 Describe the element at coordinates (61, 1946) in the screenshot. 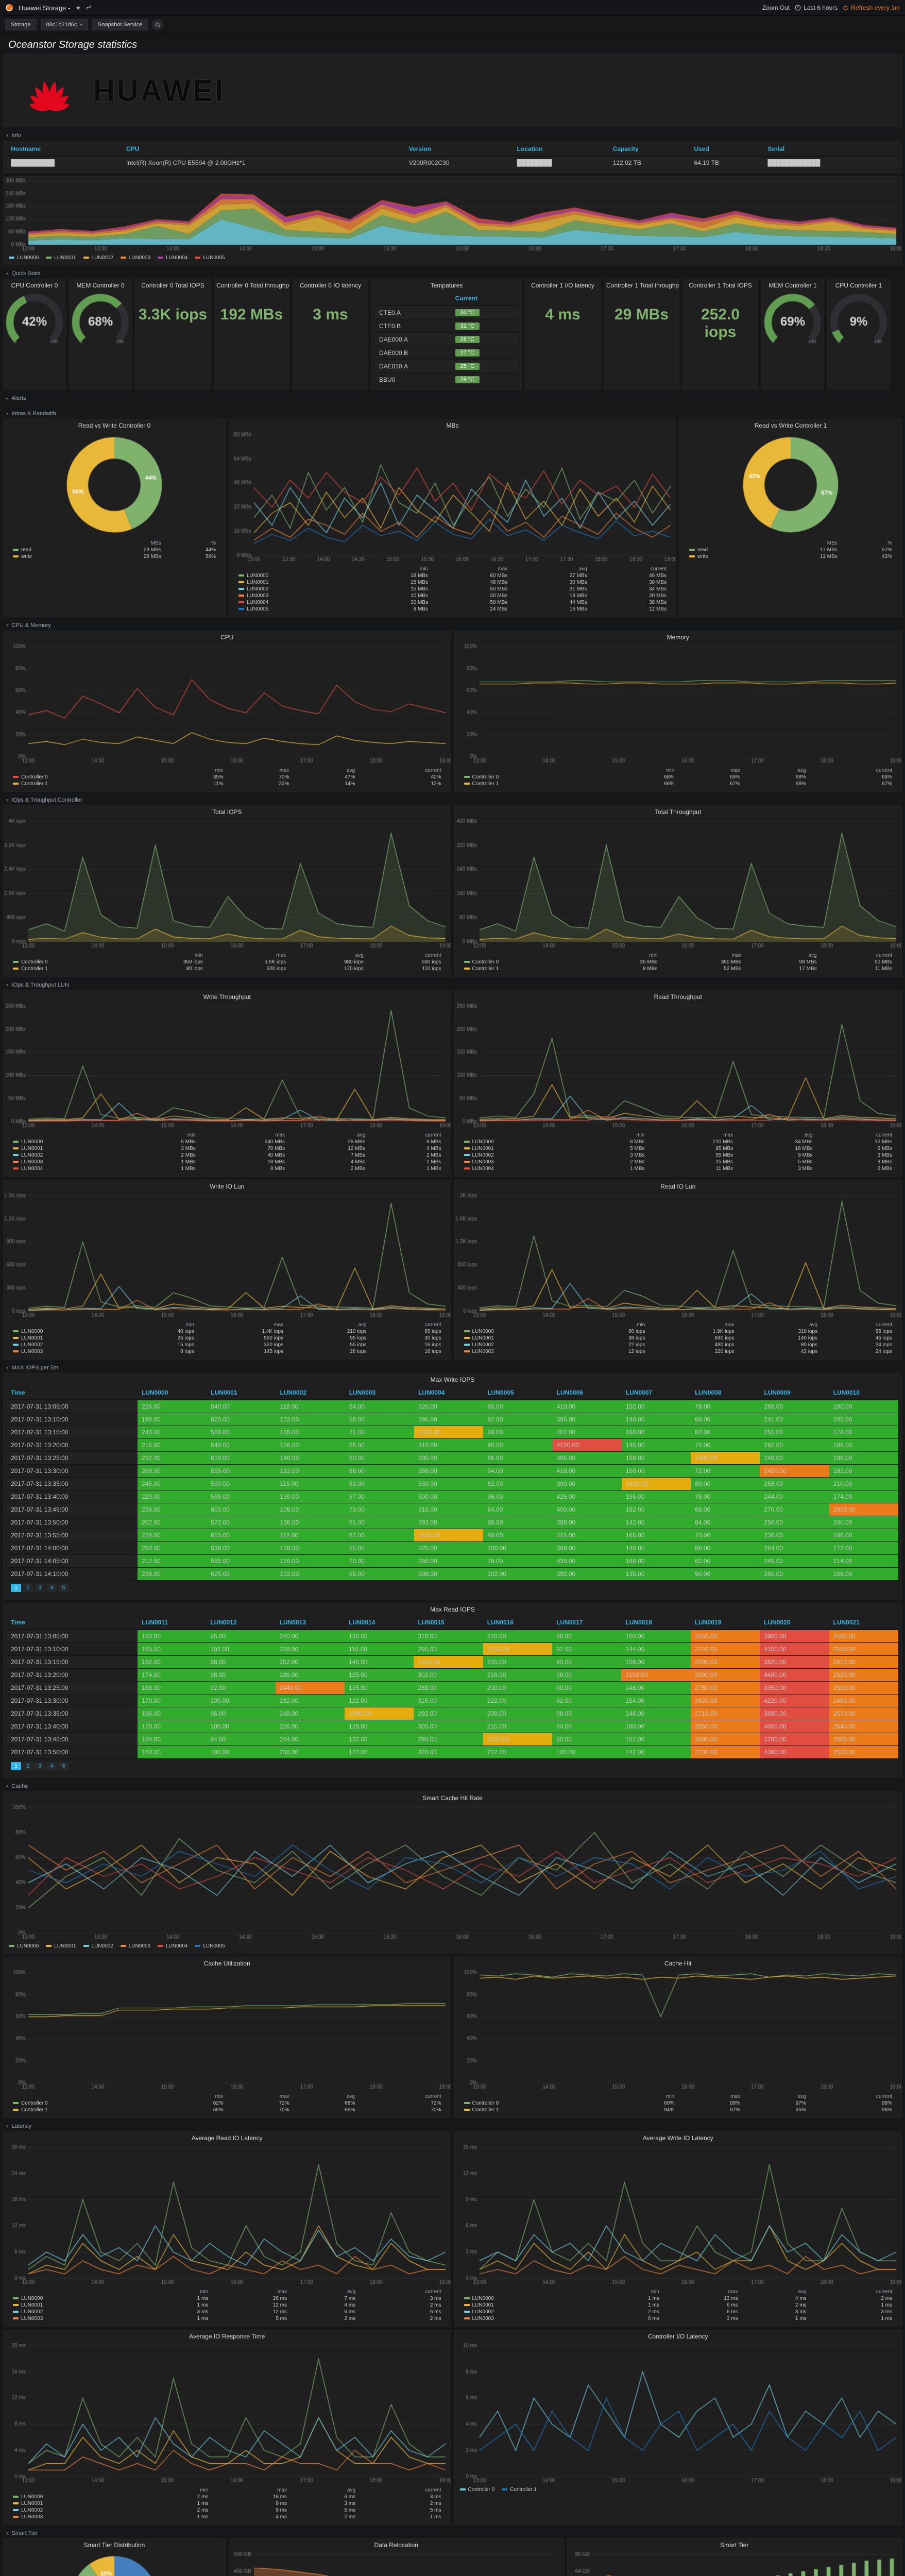

I see `legend-item: LUN0001` at that location.